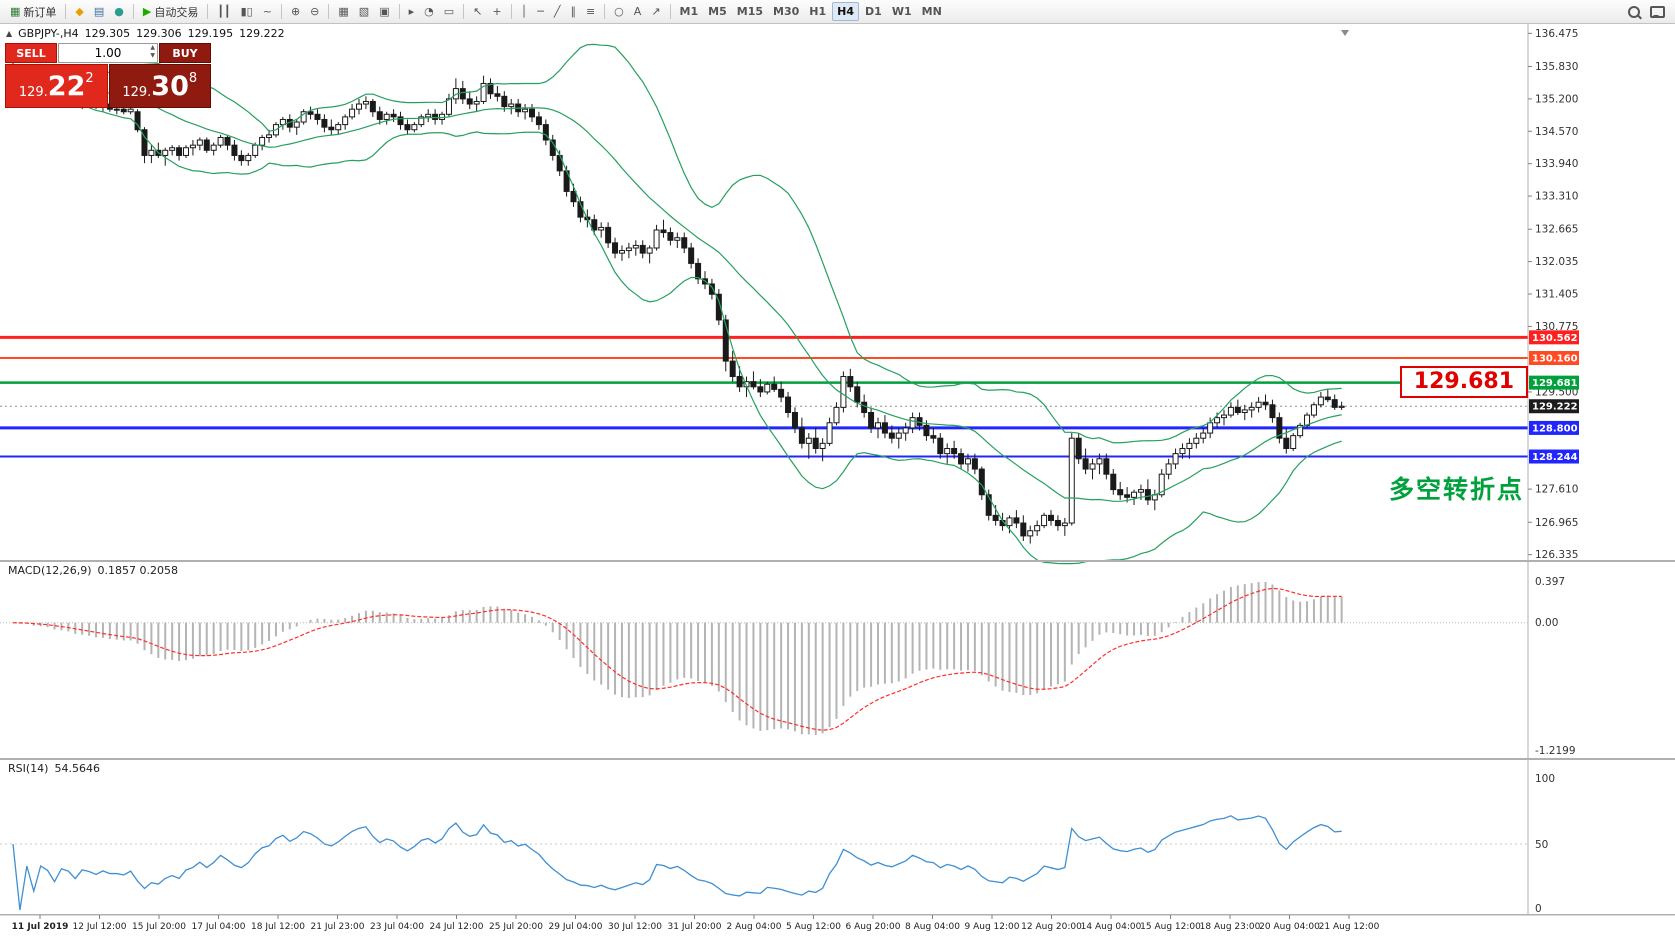 The height and width of the screenshot is (948, 1675). Describe the element at coordinates (754, 927) in the screenshot. I see `svg-text: 2 Aug 04:00` at that location.